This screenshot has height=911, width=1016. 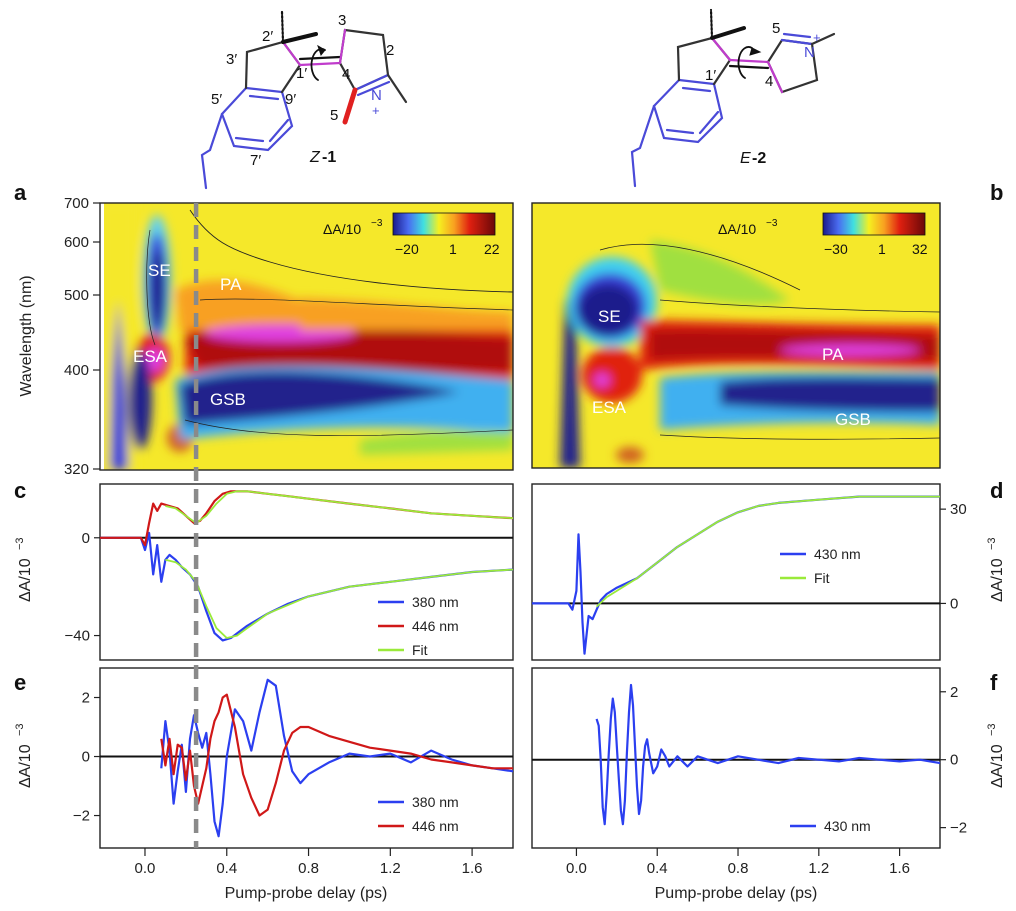 I want to click on panel-label-e: e, so click(x=20, y=682).